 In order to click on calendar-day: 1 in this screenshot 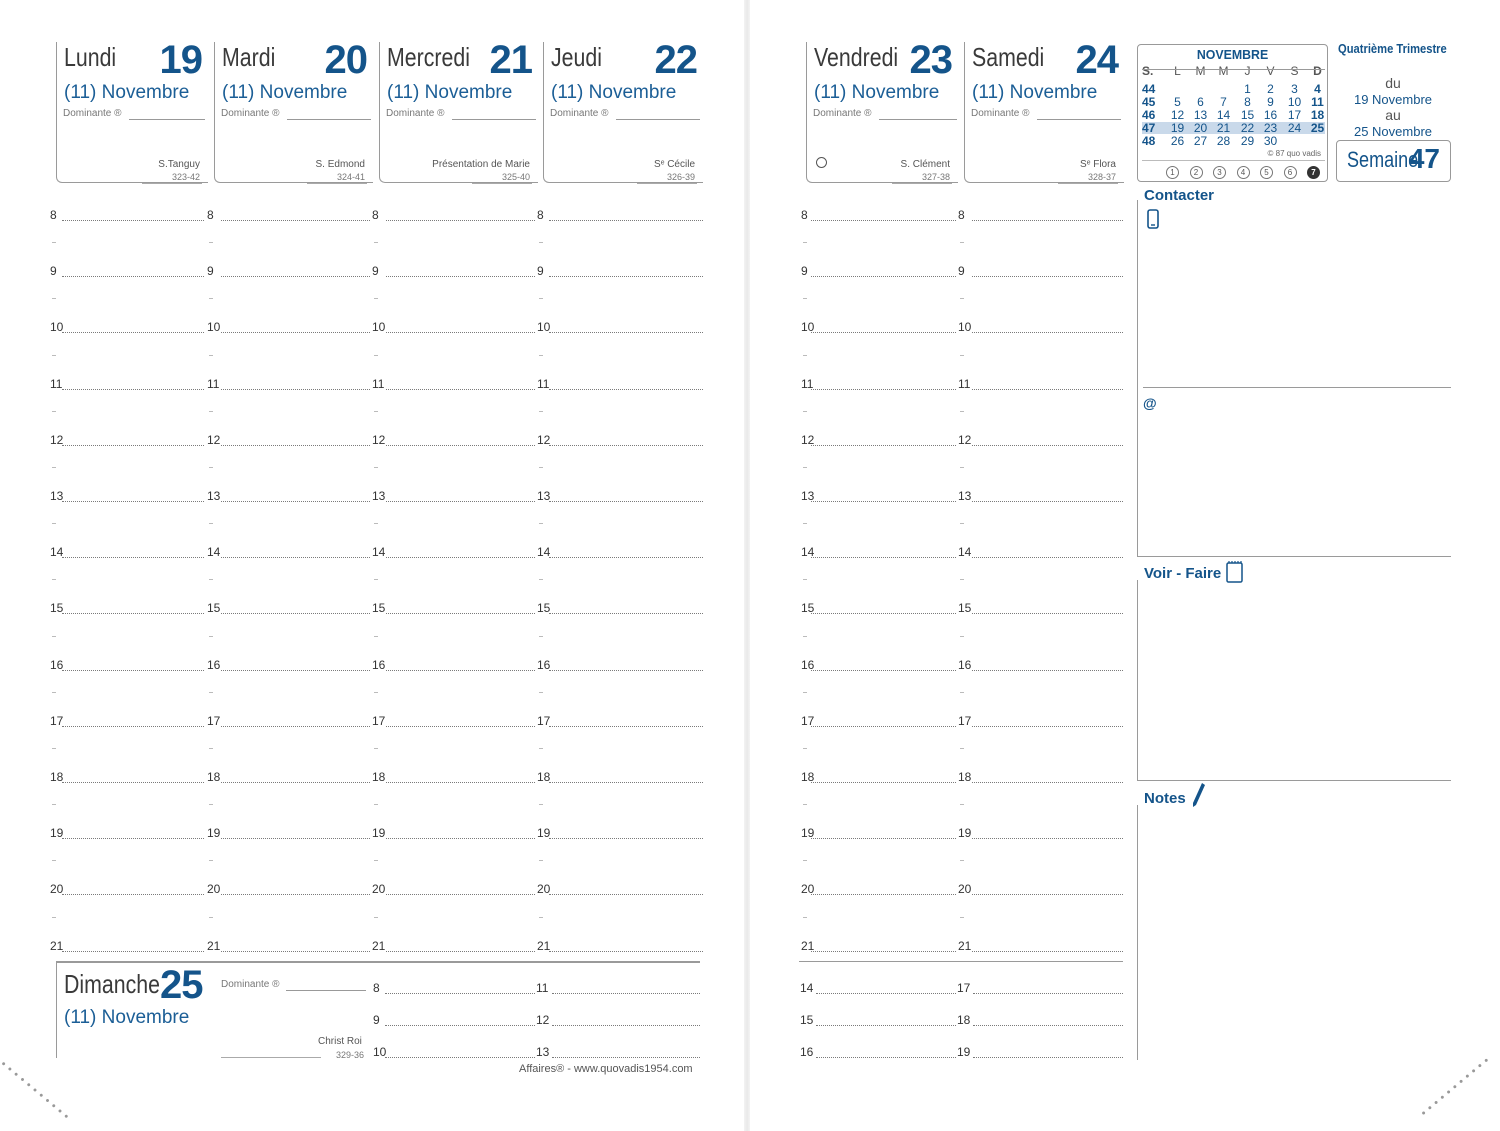, I will do `click(1247, 89)`.